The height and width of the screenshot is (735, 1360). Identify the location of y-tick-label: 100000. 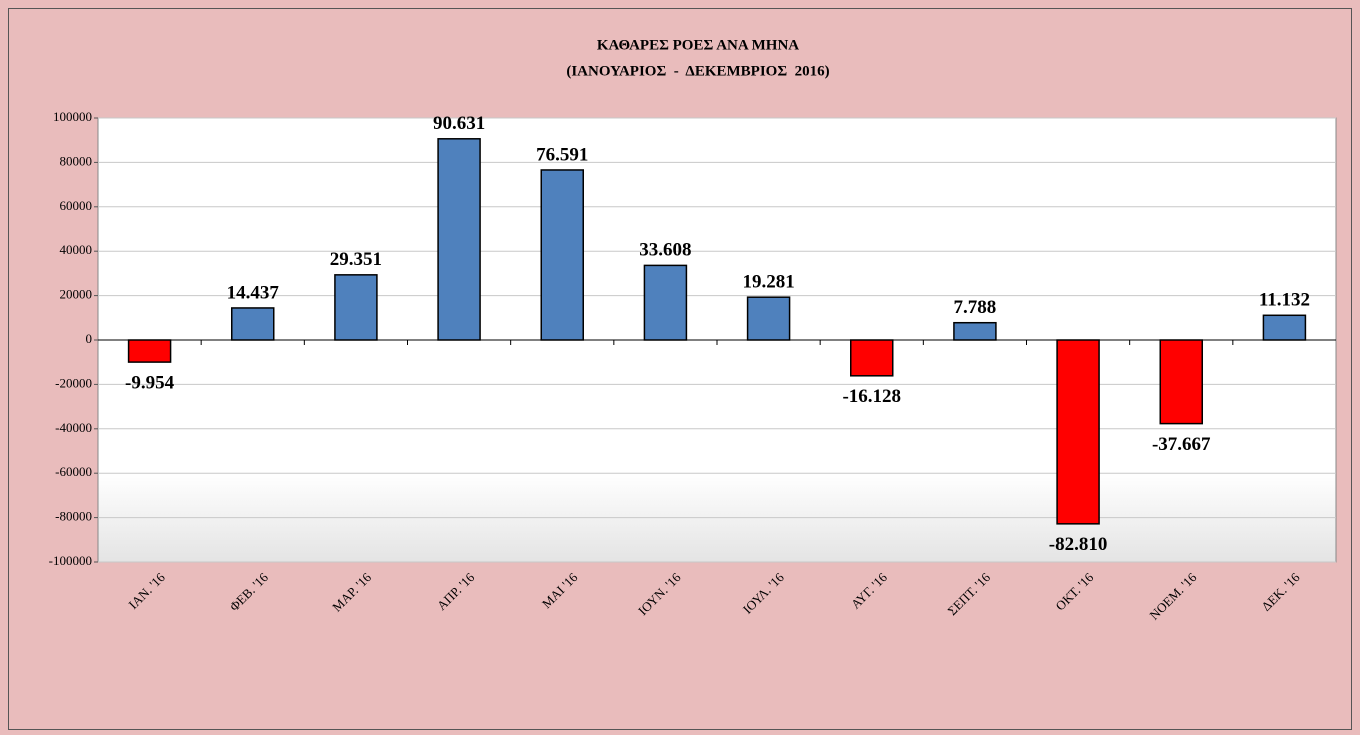
(72, 116).